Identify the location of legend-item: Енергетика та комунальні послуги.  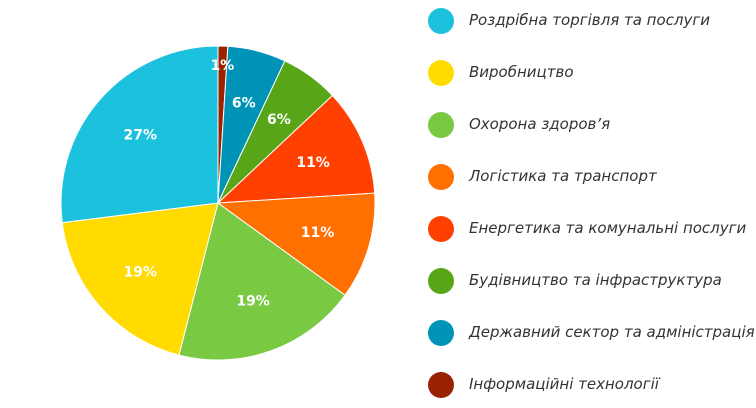
(588, 229).